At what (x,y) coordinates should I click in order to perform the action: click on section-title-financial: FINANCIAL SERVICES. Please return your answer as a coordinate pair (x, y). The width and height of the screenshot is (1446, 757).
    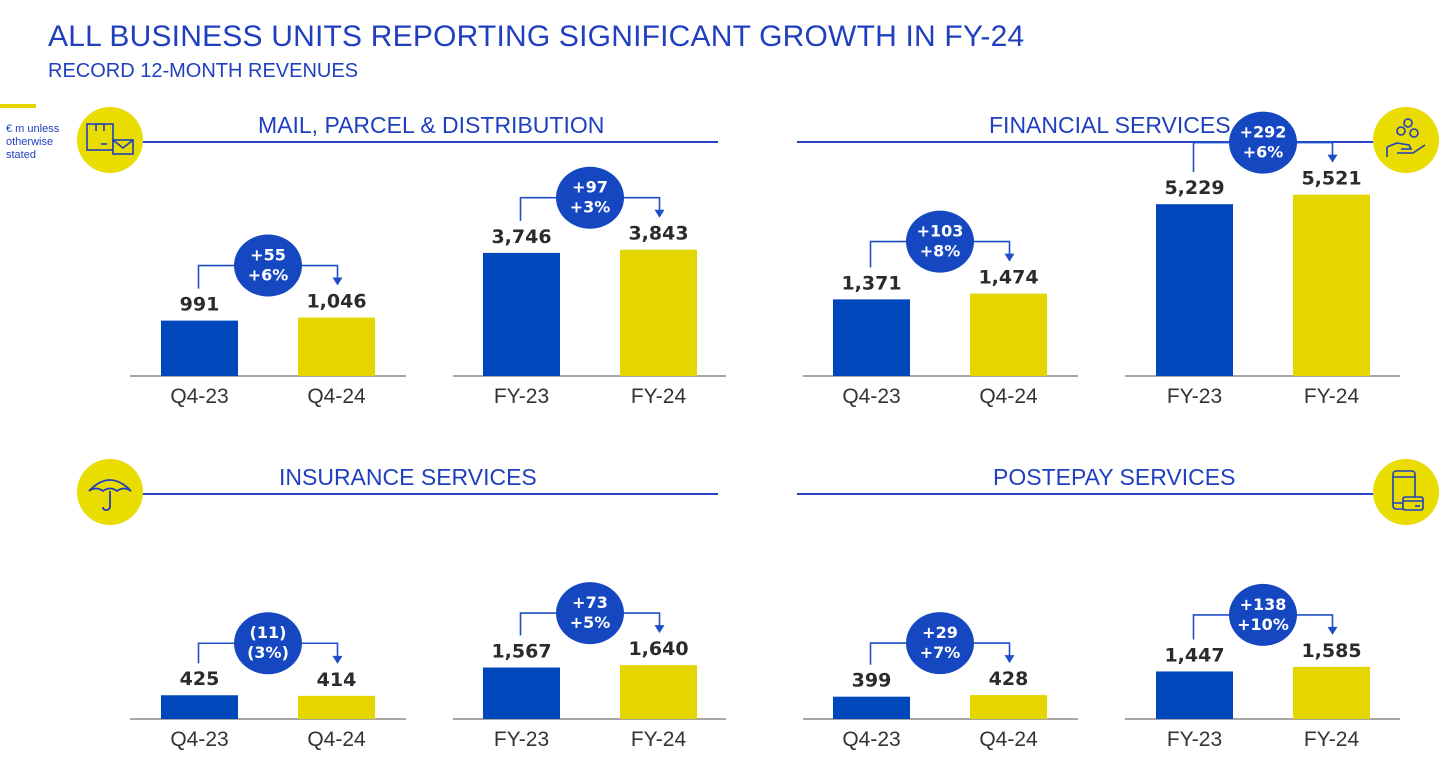
    Looking at the image, I should click on (1110, 125).